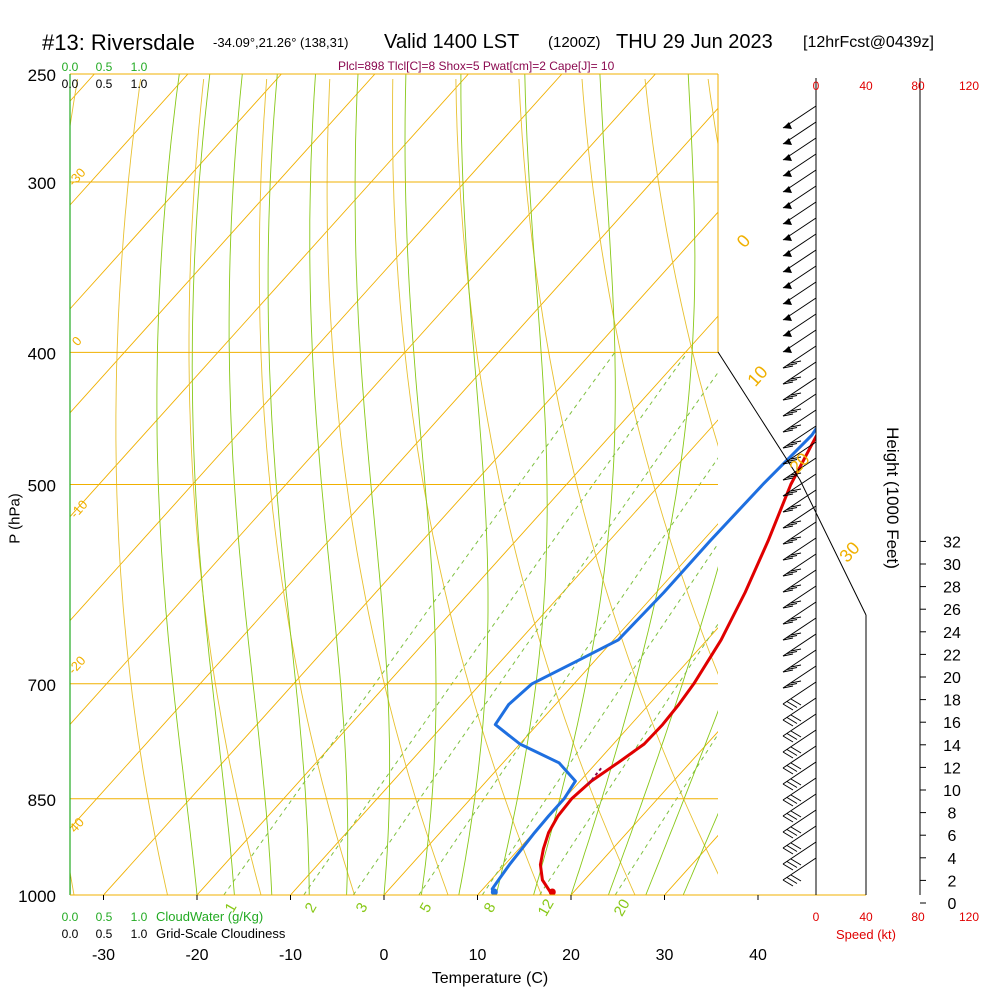 Image resolution: width=1000 pixels, height=1000 pixels. What do you see at coordinates (571, 955) in the screenshot?
I see `x-tick-label: 20` at bounding box center [571, 955].